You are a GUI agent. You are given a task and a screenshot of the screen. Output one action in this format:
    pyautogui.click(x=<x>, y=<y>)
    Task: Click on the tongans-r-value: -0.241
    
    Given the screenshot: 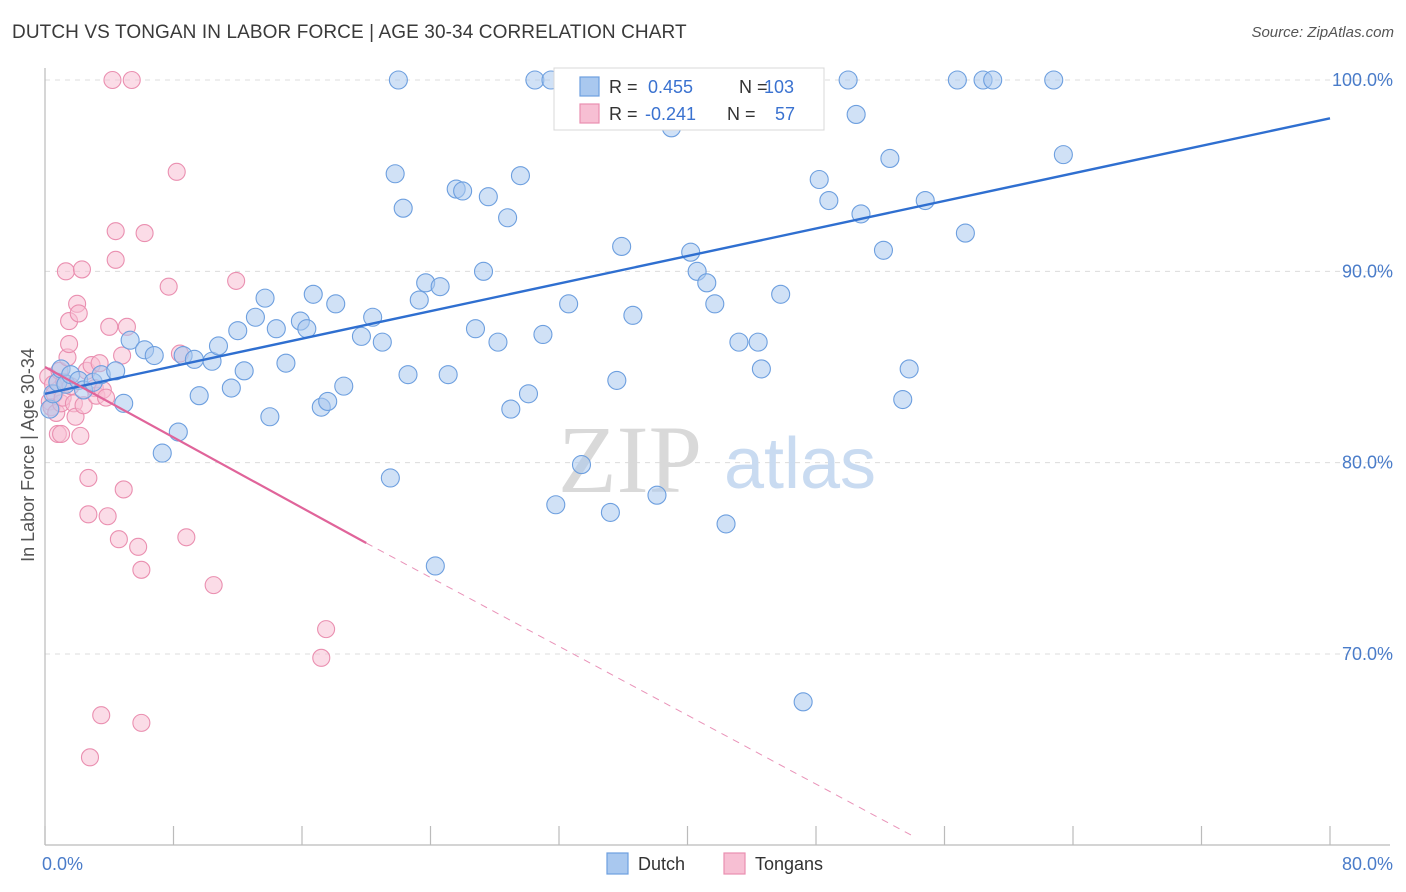 What is the action you would take?
    pyautogui.click(x=670, y=114)
    